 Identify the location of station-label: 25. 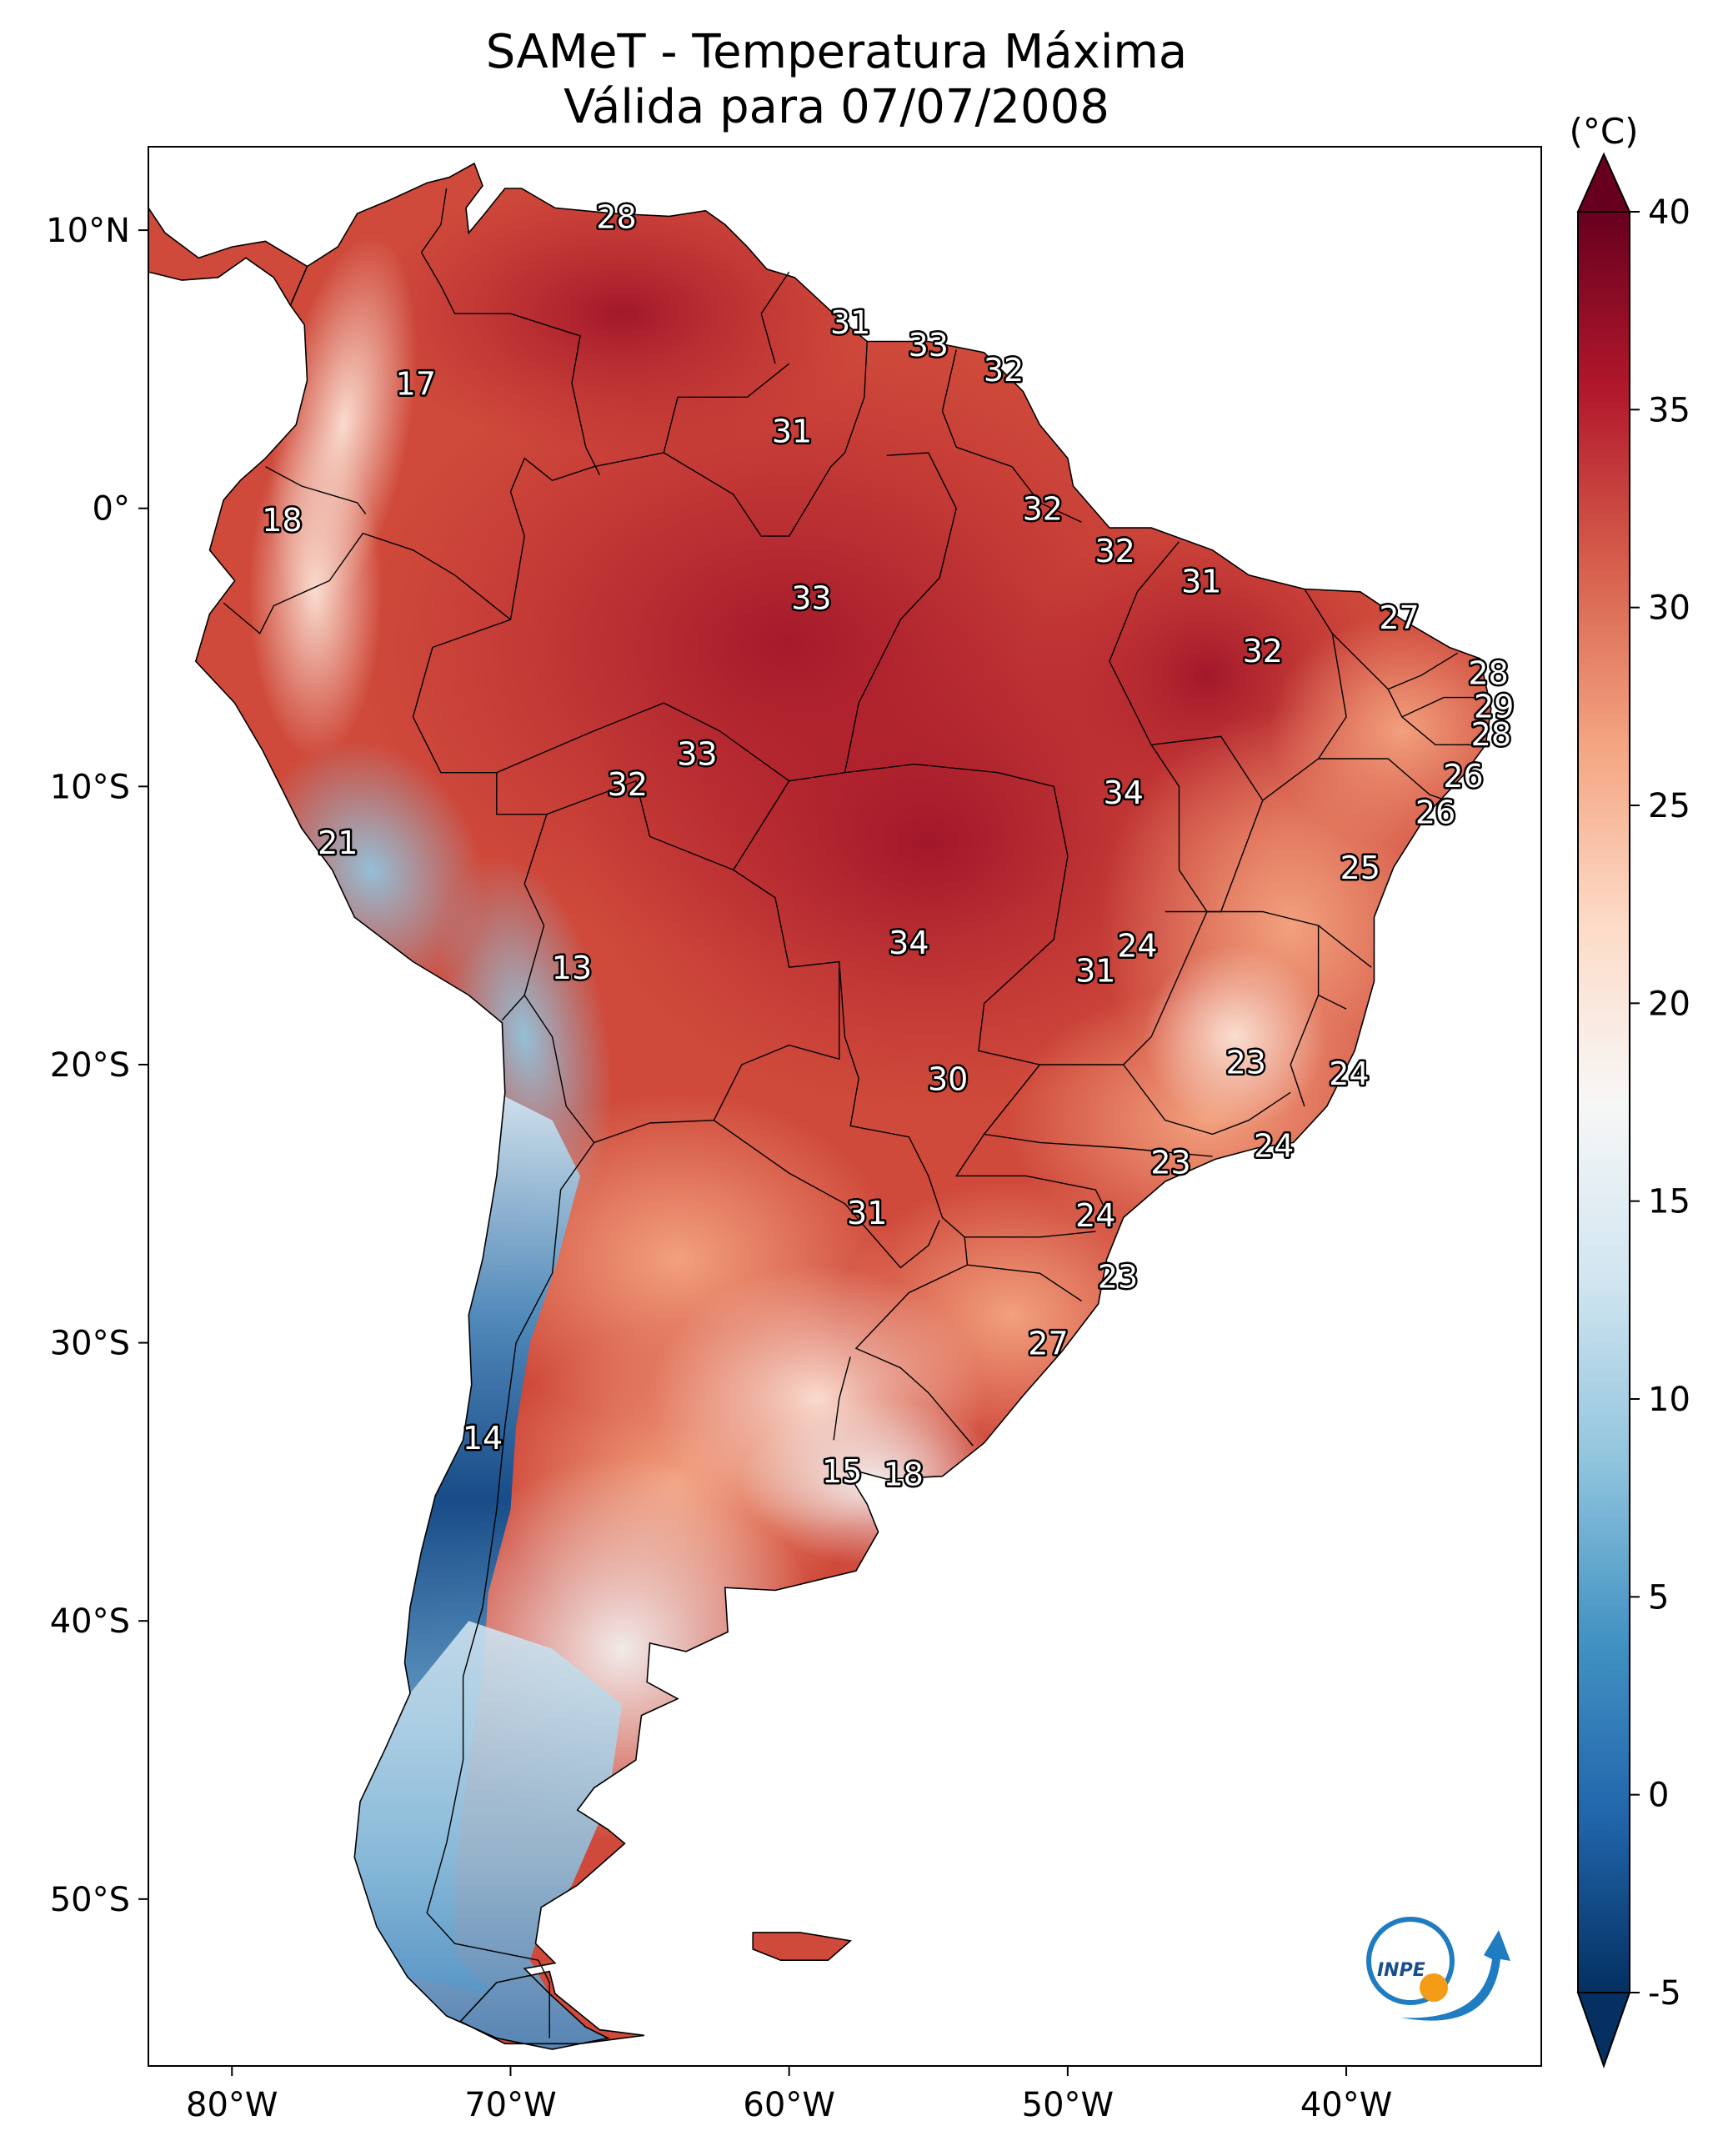
(1360, 868).